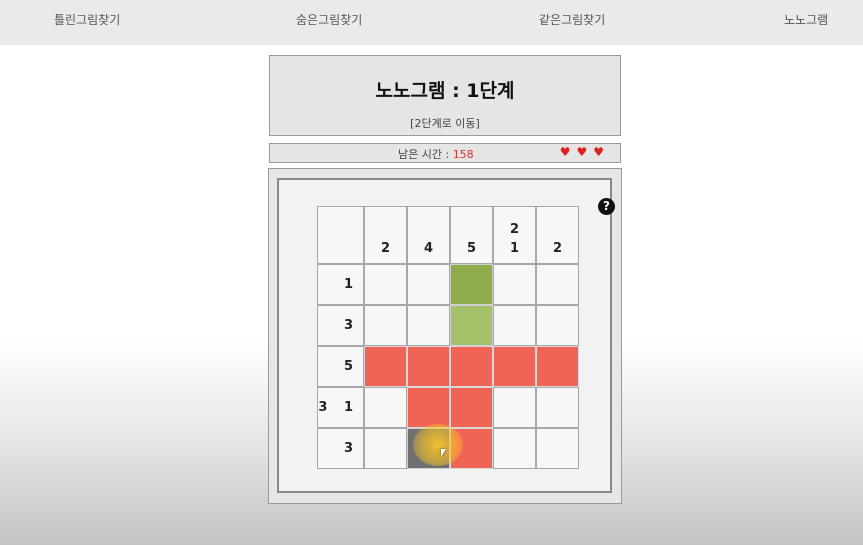 The height and width of the screenshot is (545, 863). What do you see at coordinates (425, 154) in the screenshot?
I see `timer-label: 남은 시간 :` at bounding box center [425, 154].